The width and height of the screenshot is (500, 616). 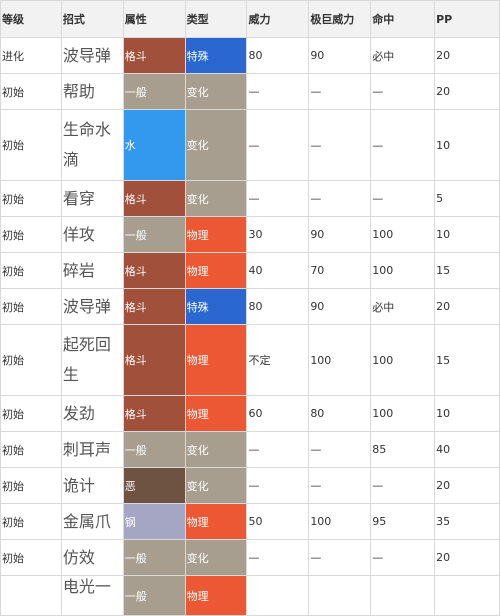 I want to click on power-cell: 80, so click(x=278, y=55).